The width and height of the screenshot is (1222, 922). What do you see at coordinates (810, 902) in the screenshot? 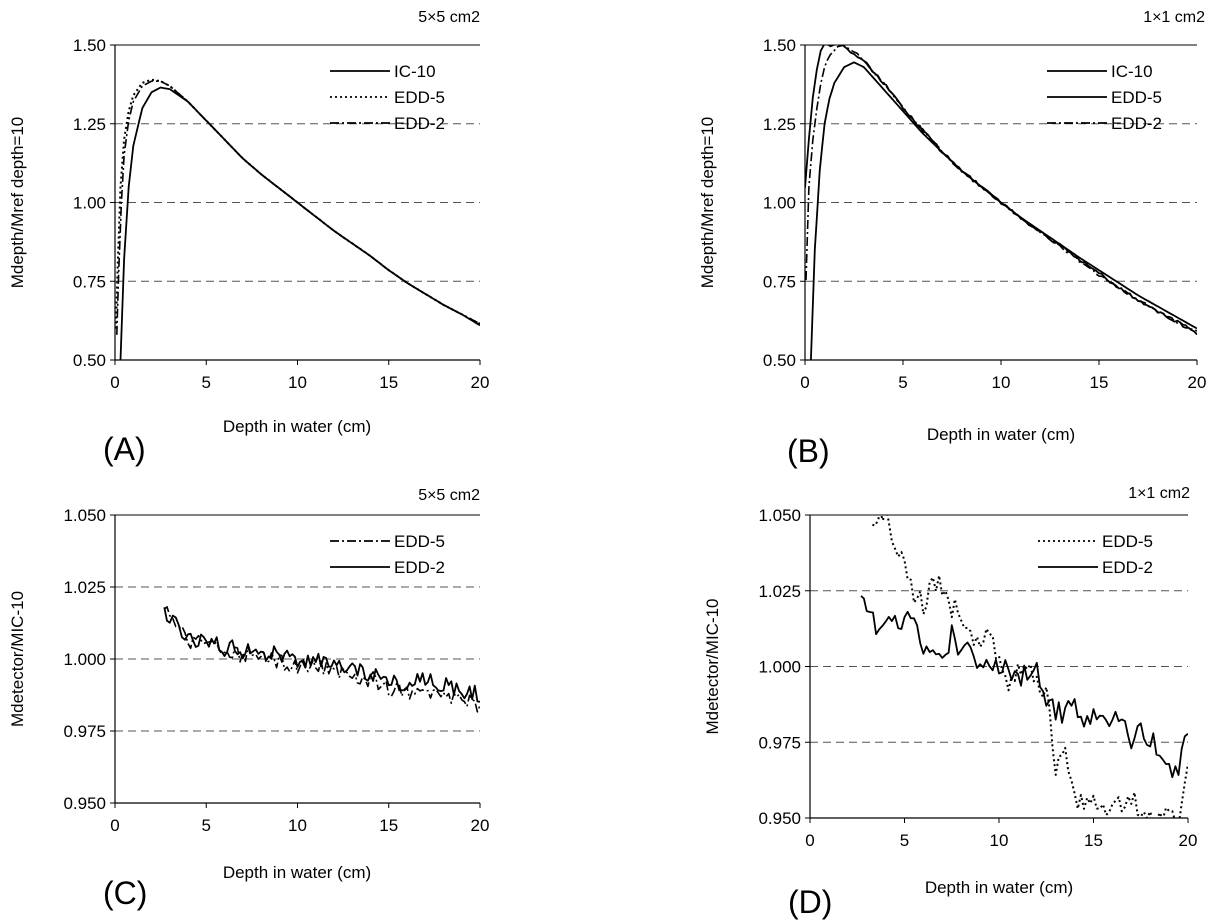
I see `panel-label: (D)` at bounding box center [810, 902].